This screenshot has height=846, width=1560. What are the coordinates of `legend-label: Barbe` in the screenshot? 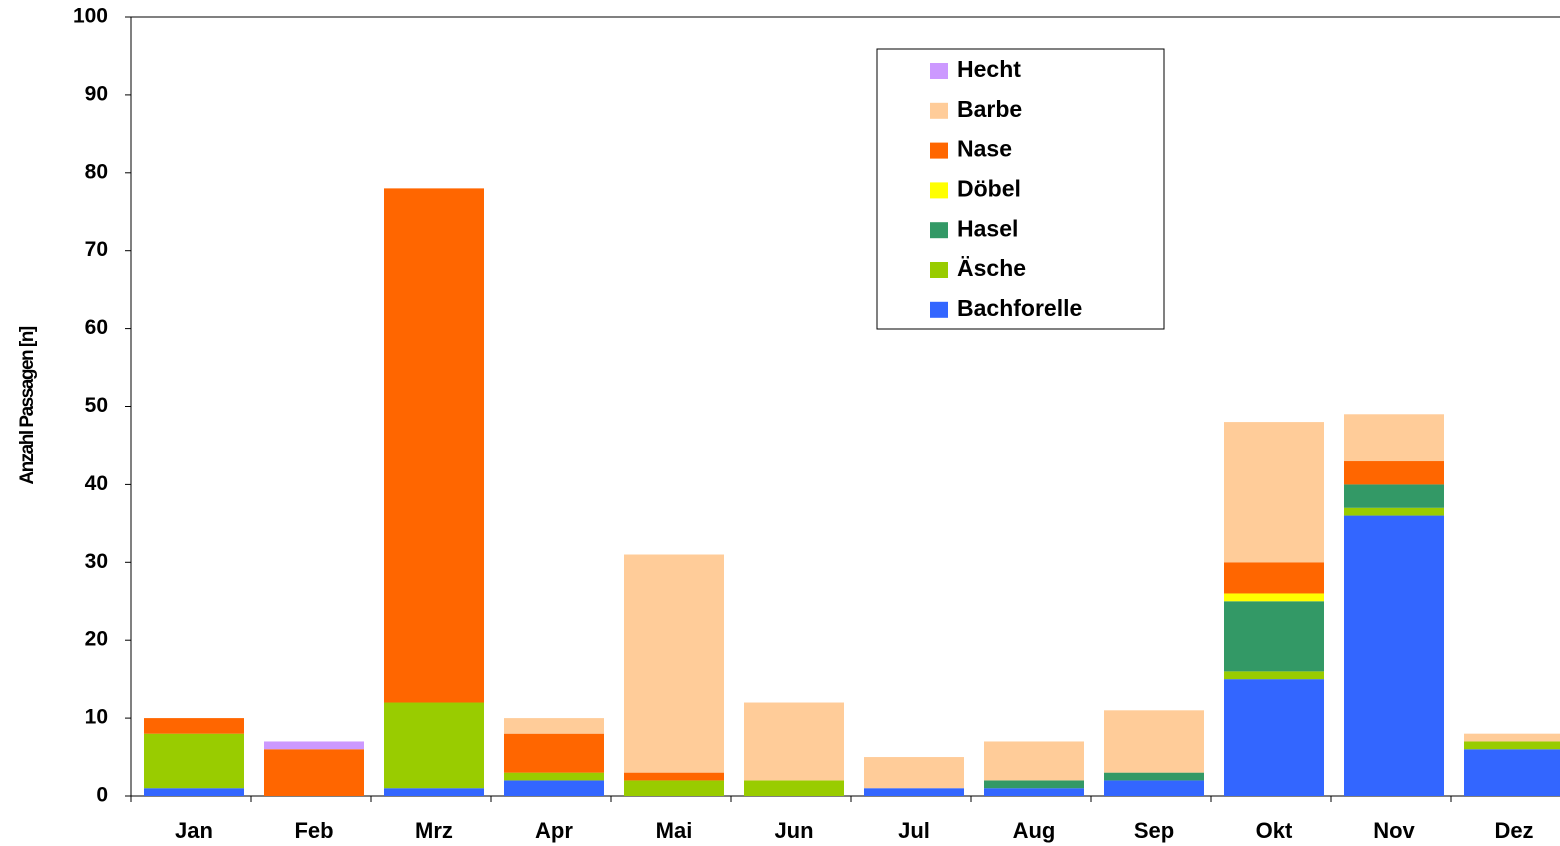 It's located at (989, 109).